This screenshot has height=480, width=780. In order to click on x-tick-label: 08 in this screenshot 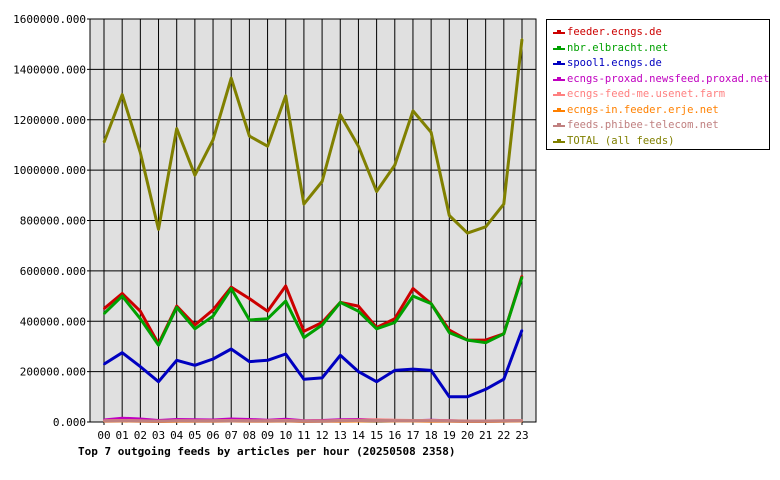, I will do `click(249, 435)`.